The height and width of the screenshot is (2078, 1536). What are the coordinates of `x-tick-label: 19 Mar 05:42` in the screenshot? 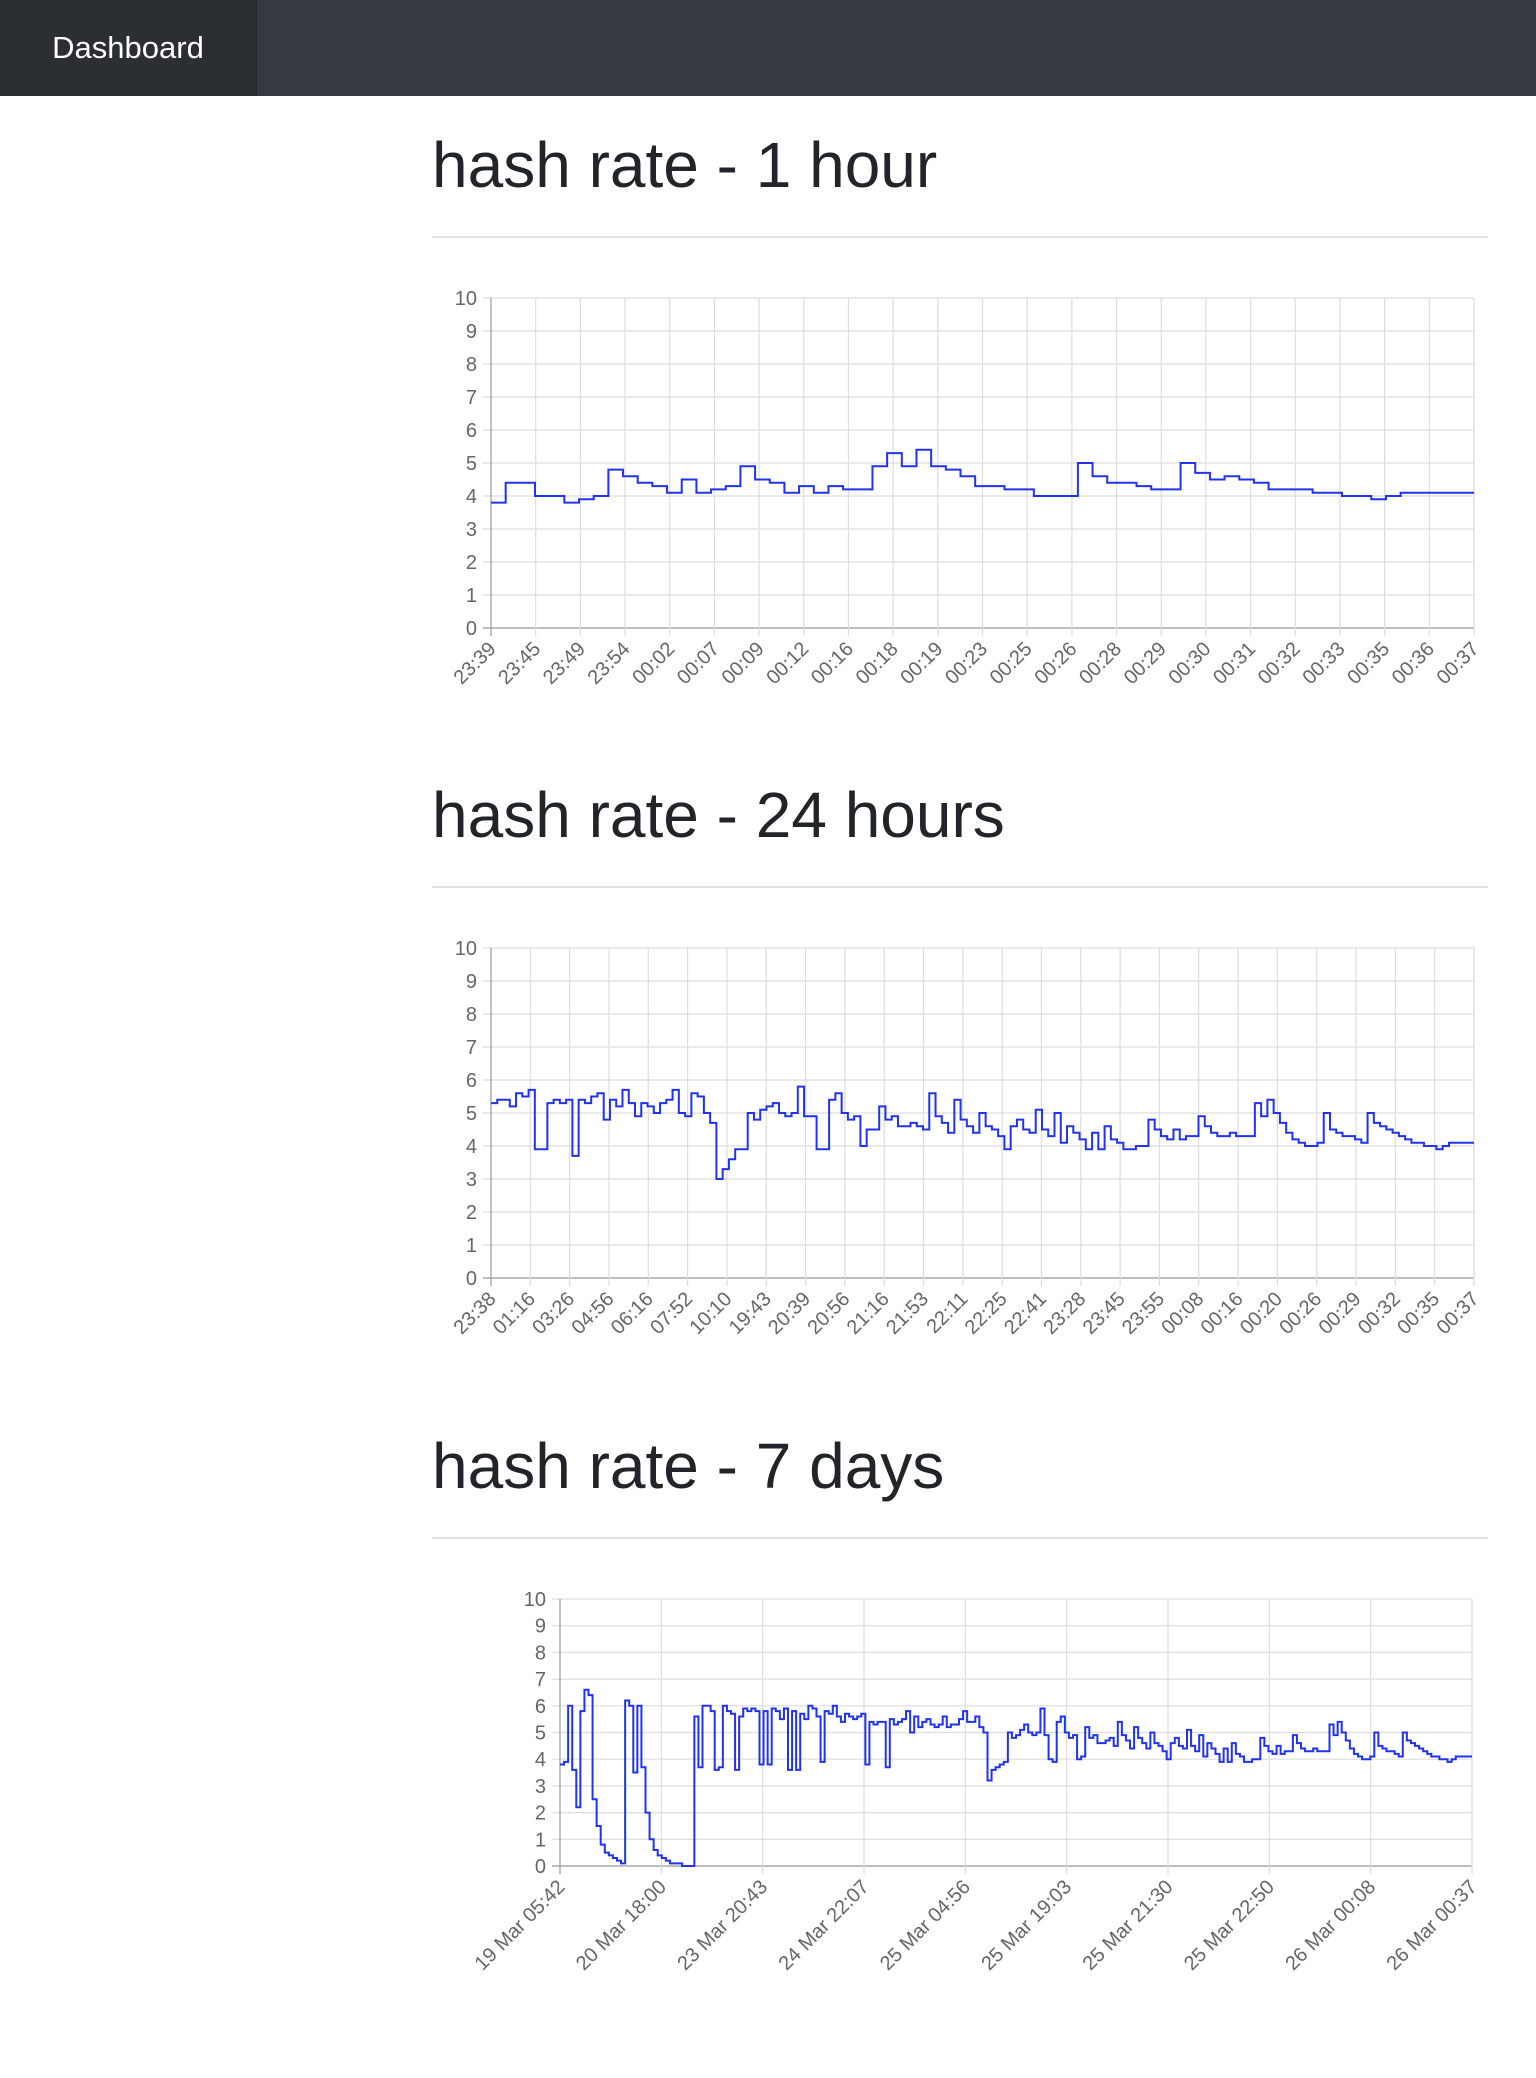 It's located at (520, 1925).